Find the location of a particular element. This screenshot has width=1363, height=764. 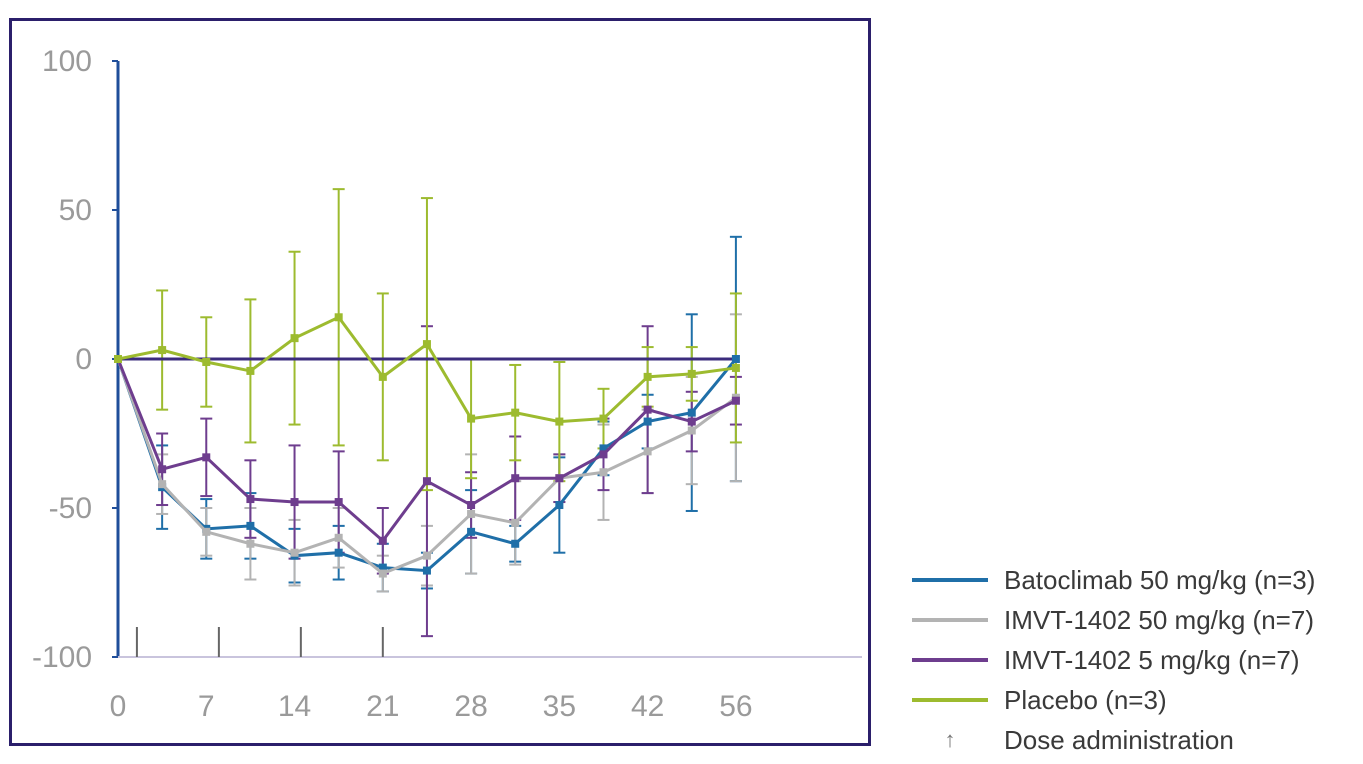

legend-label-placebo: Placebo (n=3) is located at coordinates (1085, 699).